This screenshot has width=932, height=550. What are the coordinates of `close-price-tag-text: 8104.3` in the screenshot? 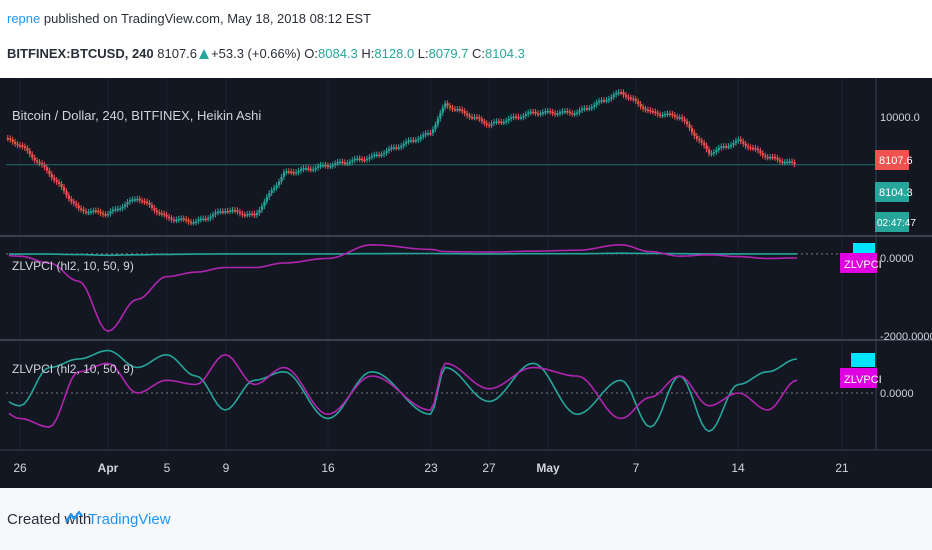 It's located at (896, 193).